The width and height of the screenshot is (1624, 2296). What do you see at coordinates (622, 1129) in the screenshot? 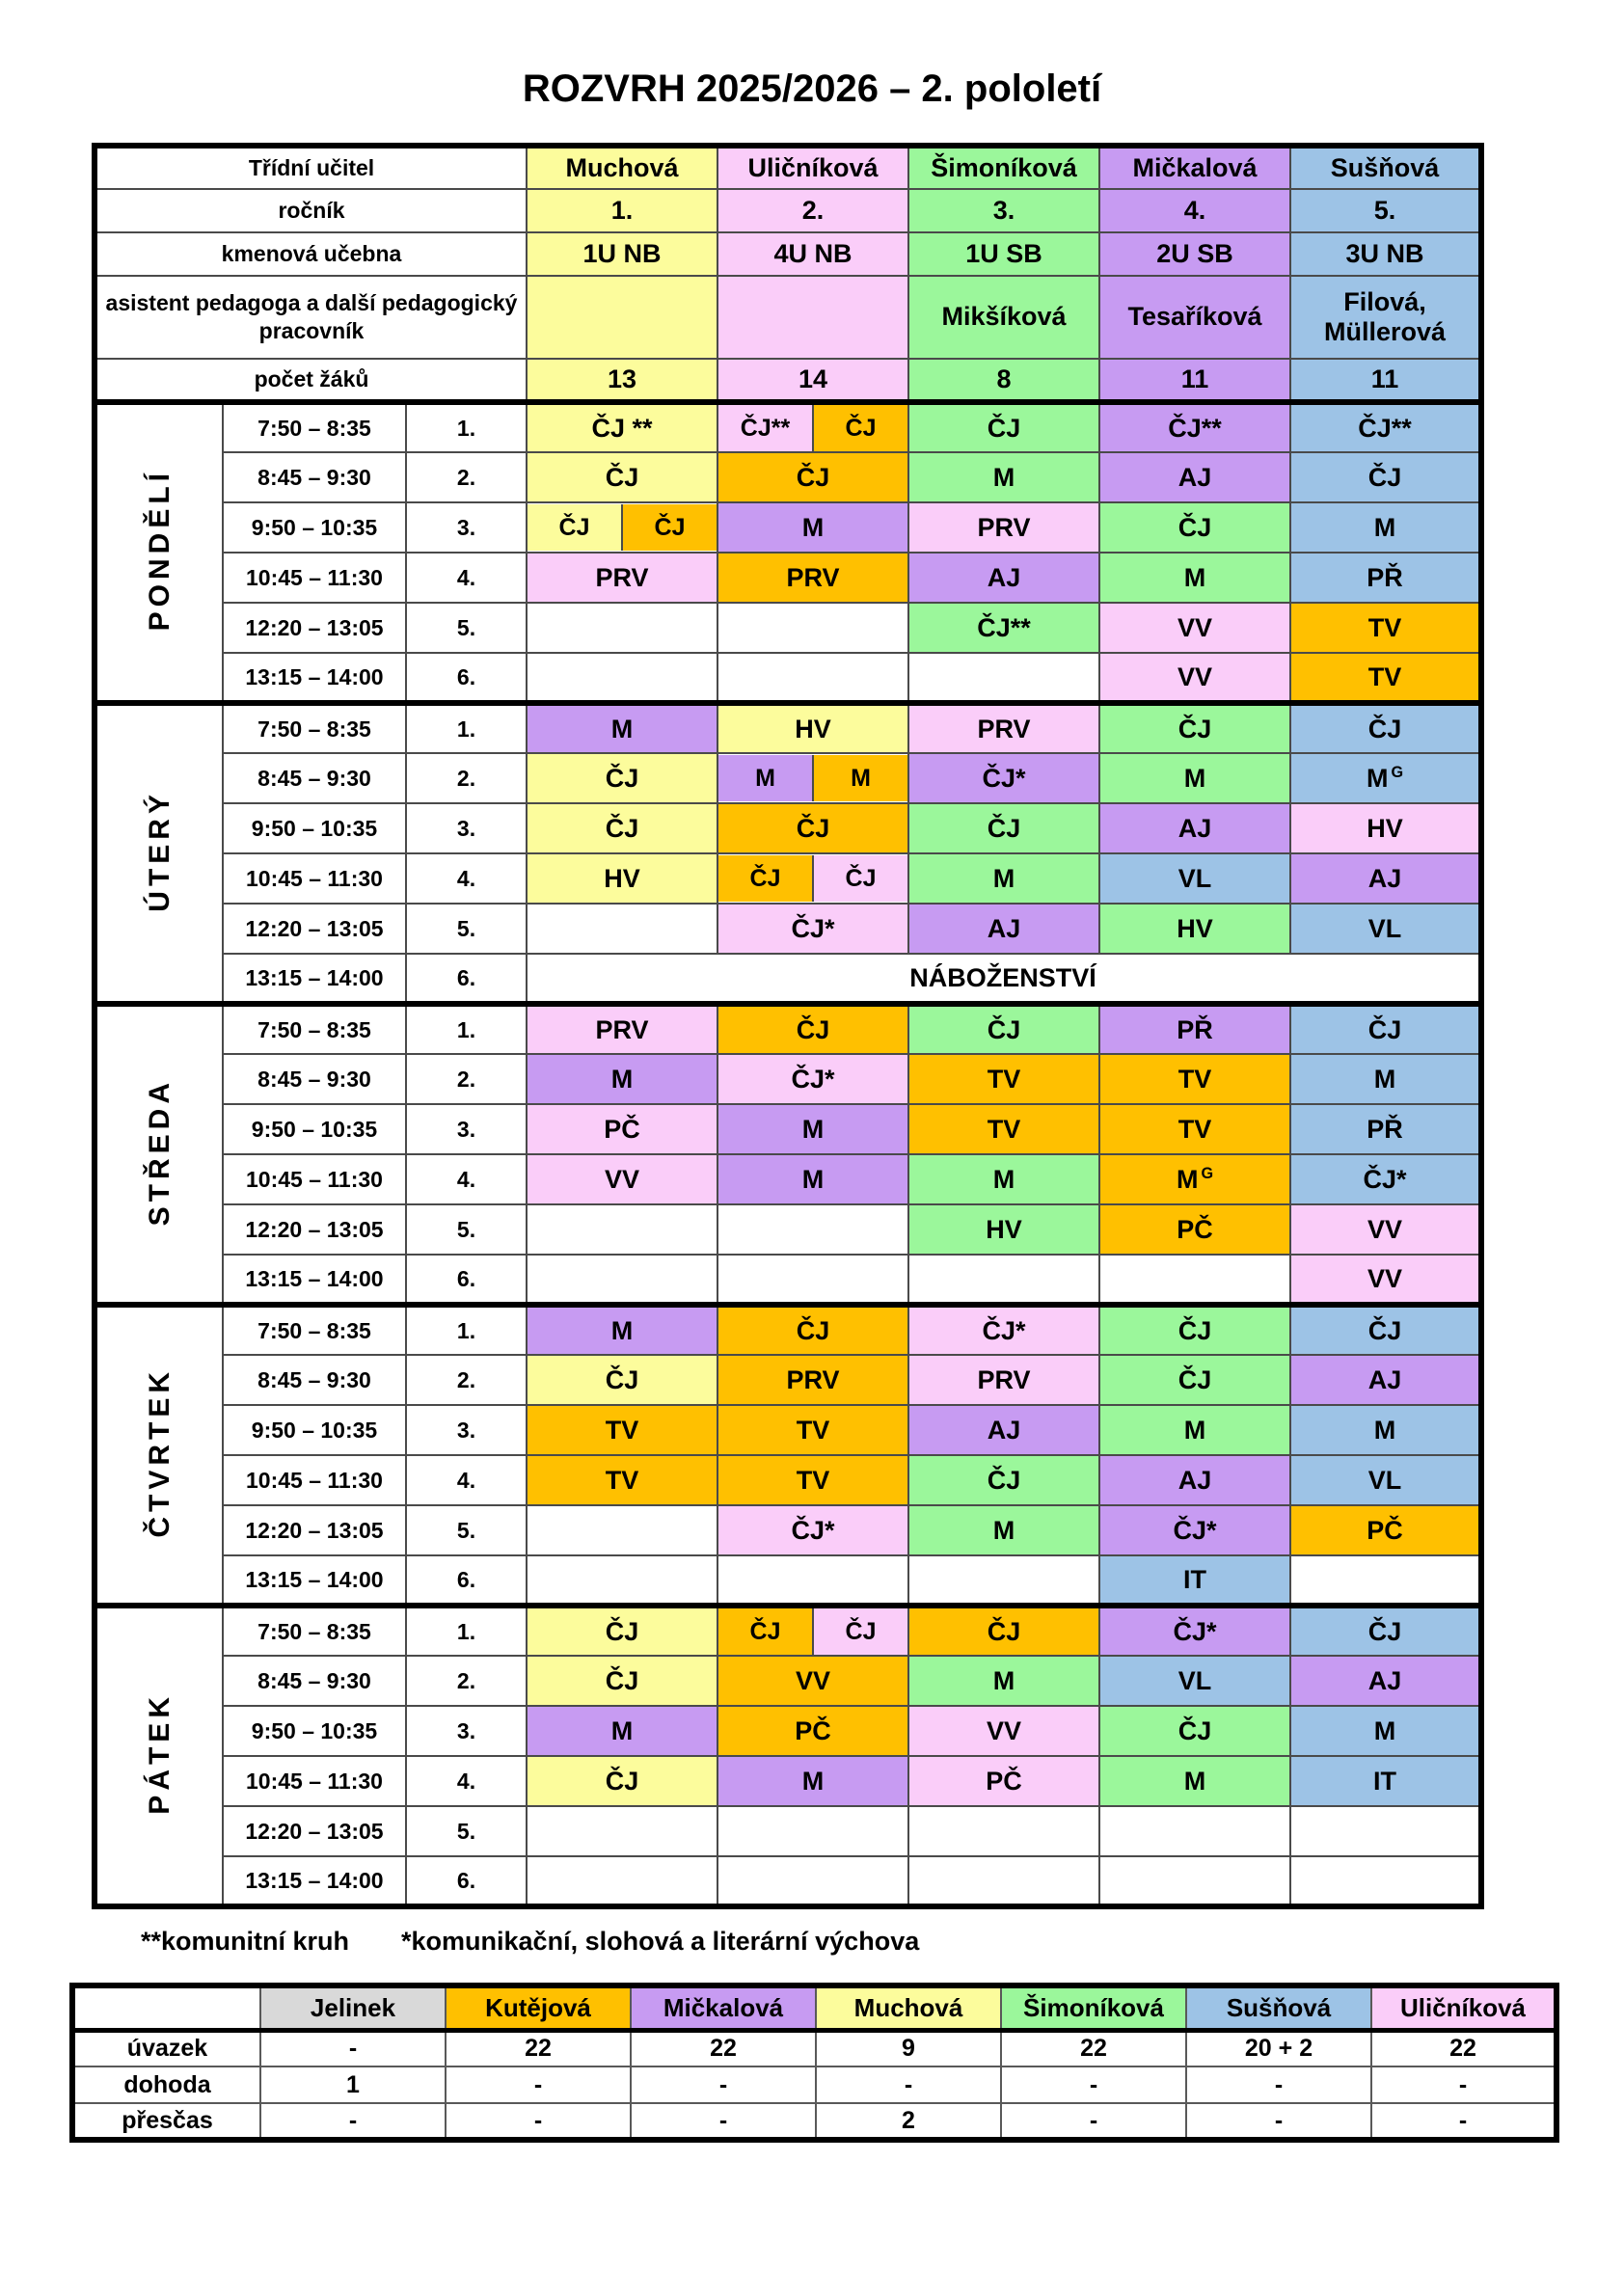
I see `lesson-cell: PČ` at bounding box center [622, 1129].